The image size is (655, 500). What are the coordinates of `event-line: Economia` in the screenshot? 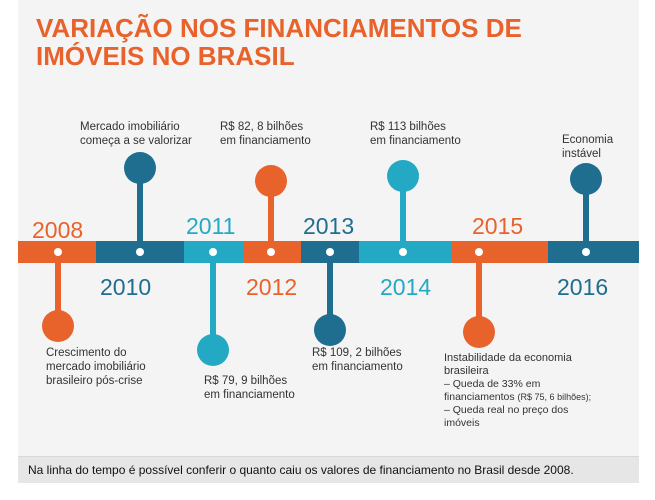 It's located at (588, 140).